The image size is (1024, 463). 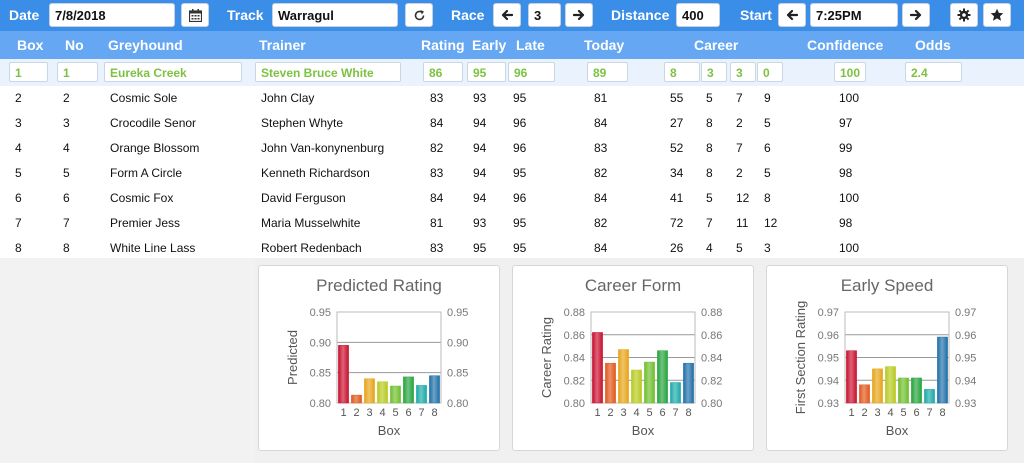 What do you see at coordinates (845, 45) in the screenshot?
I see `col-confidence: Confidence` at bounding box center [845, 45].